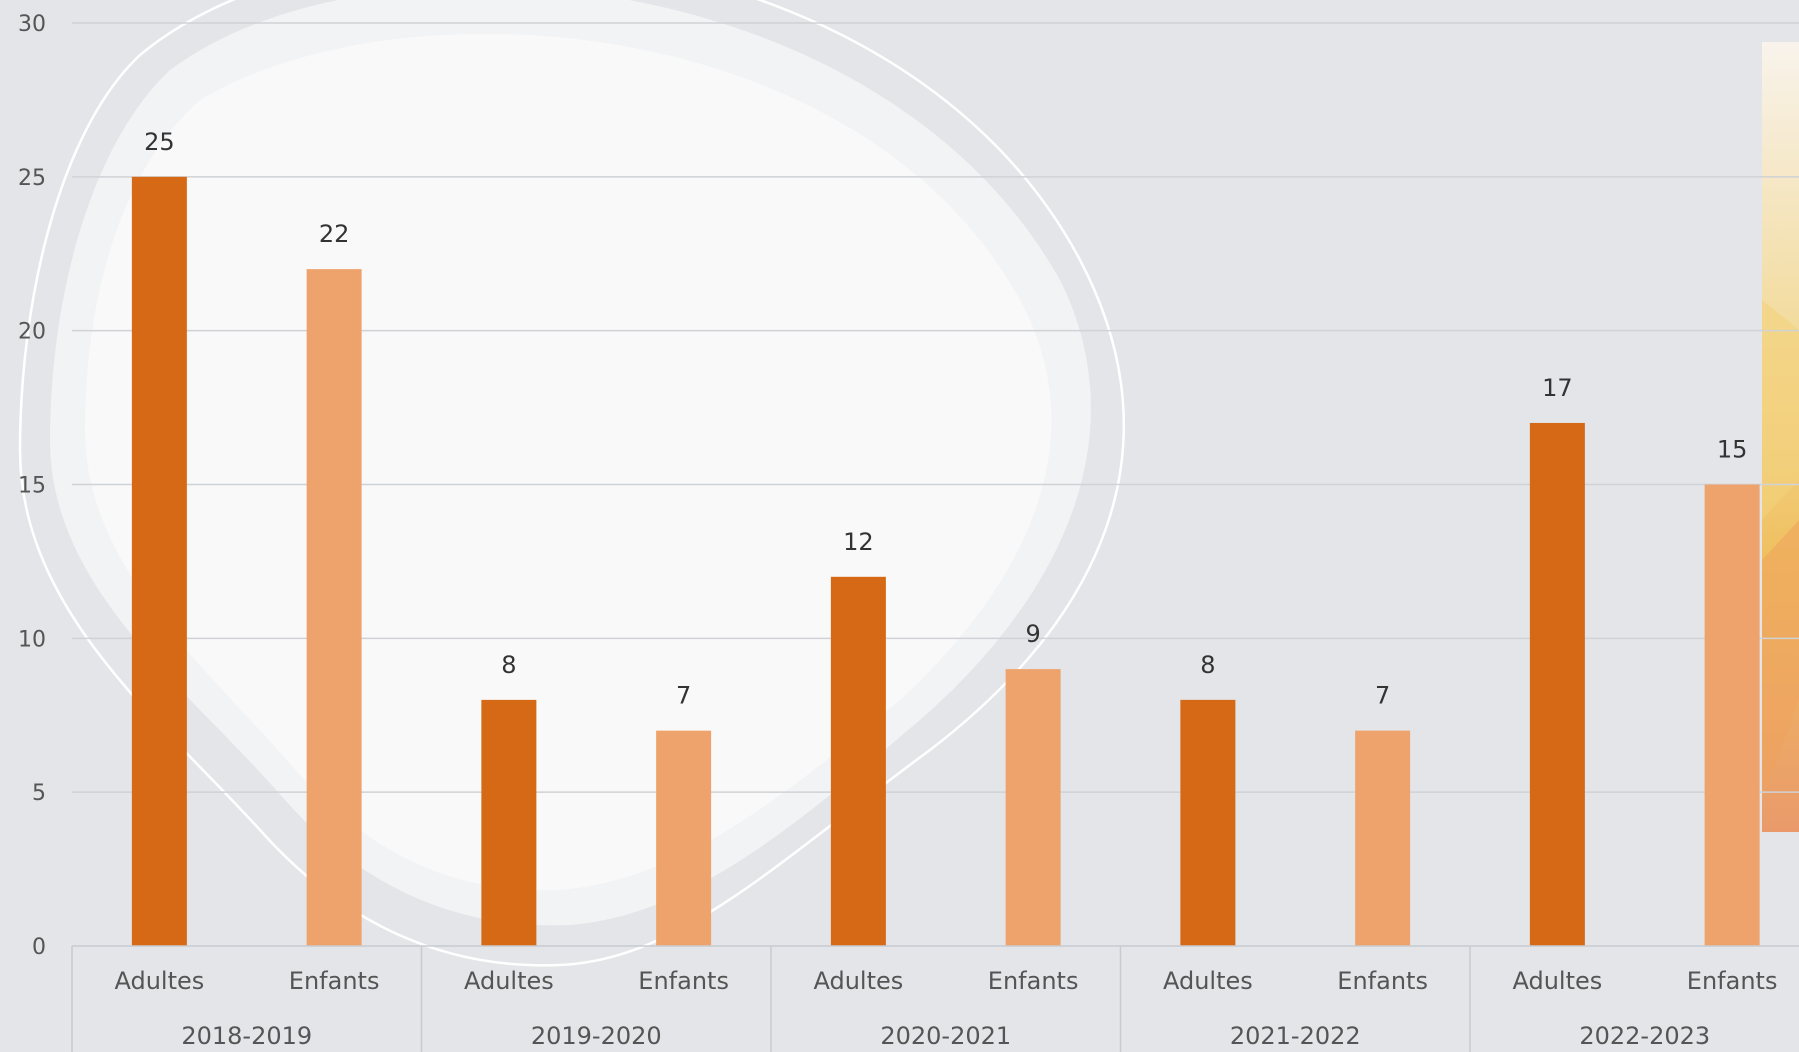  Describe the element at coordinates (32, 24) in the screenshot. I see `y-tick-label: 30` at that location.